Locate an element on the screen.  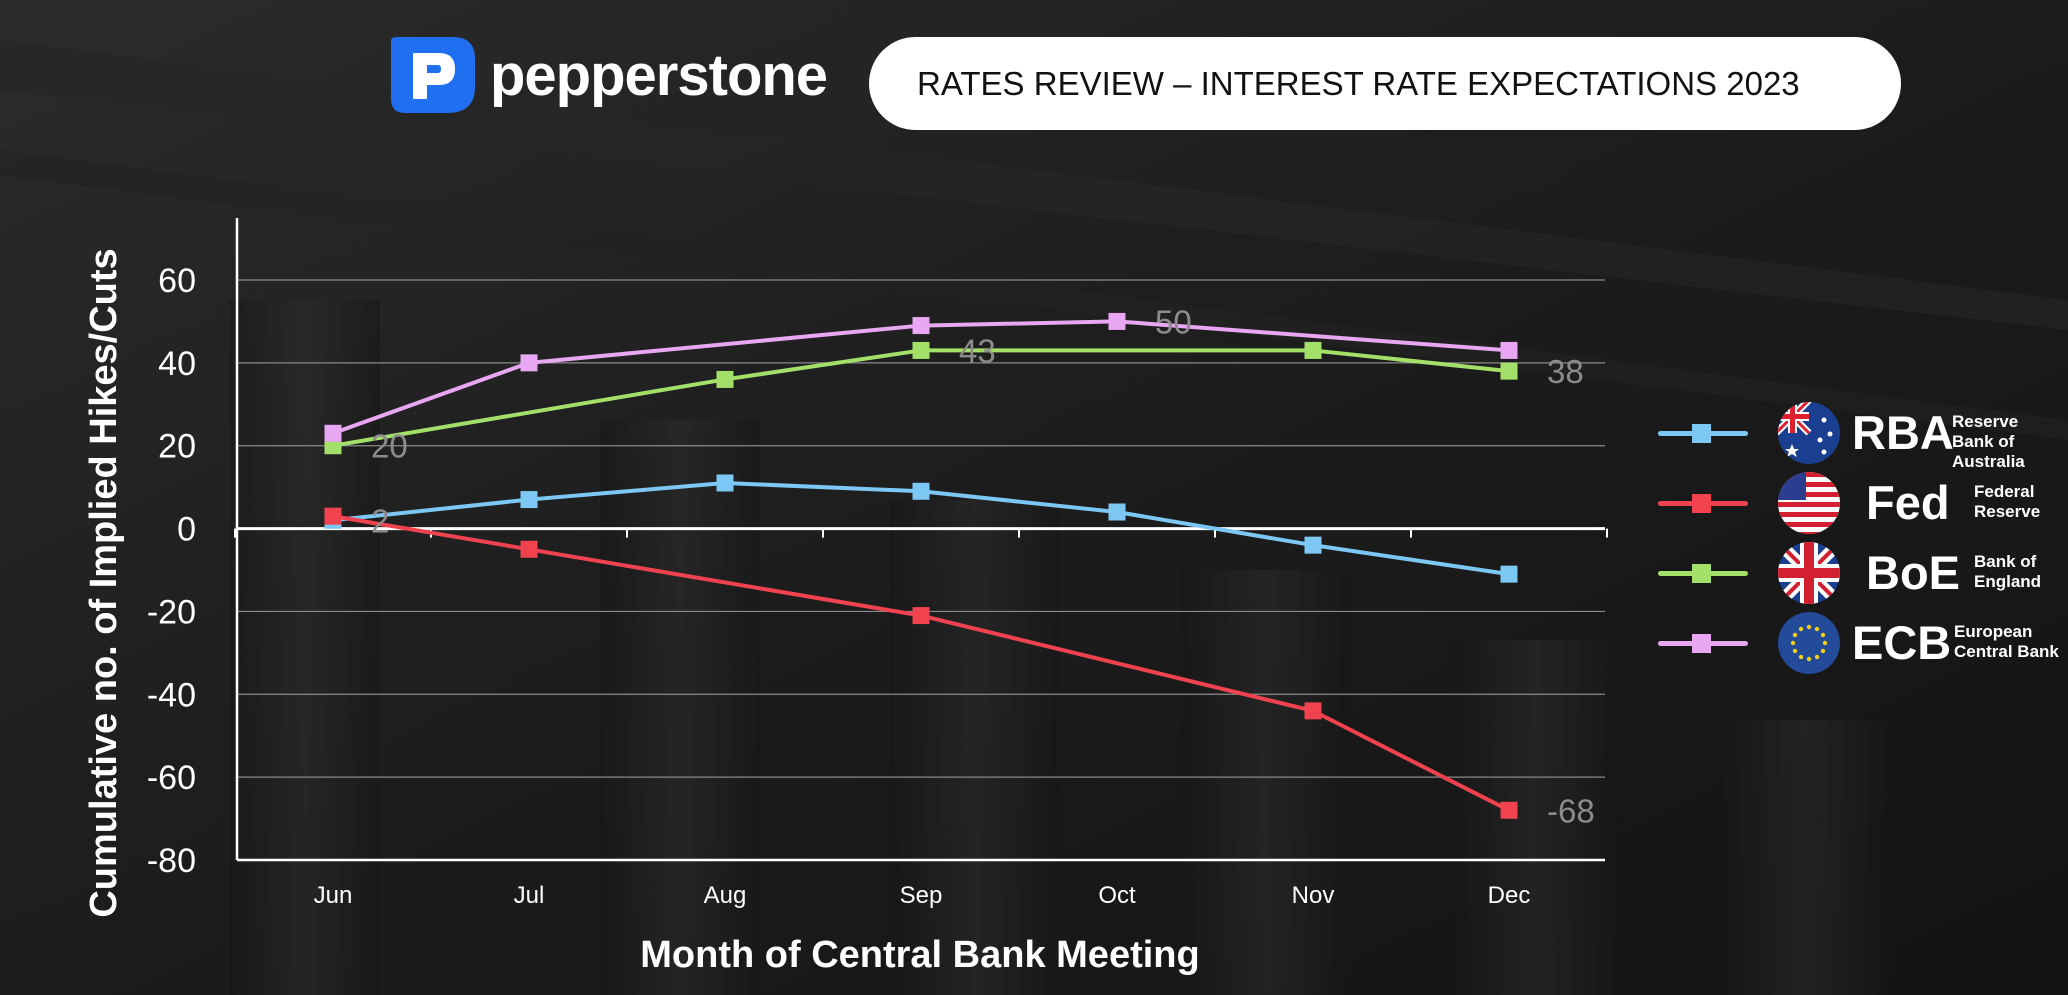
x-tick-label: Aug is located at coordinates (725, 895).